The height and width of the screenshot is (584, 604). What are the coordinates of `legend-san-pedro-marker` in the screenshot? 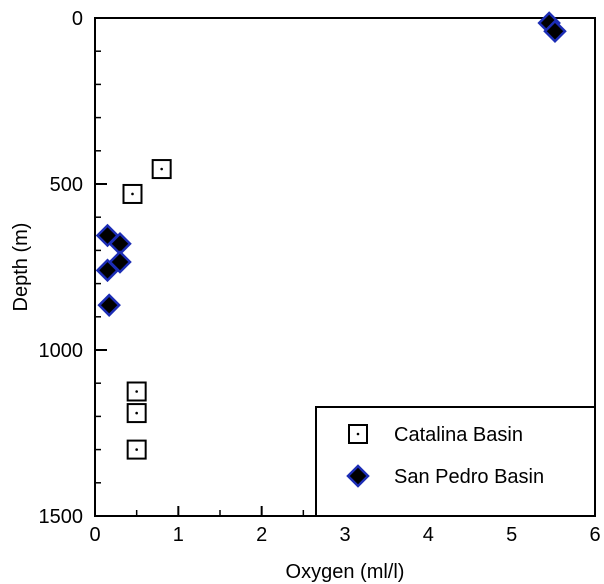 It's located at (358, 476).